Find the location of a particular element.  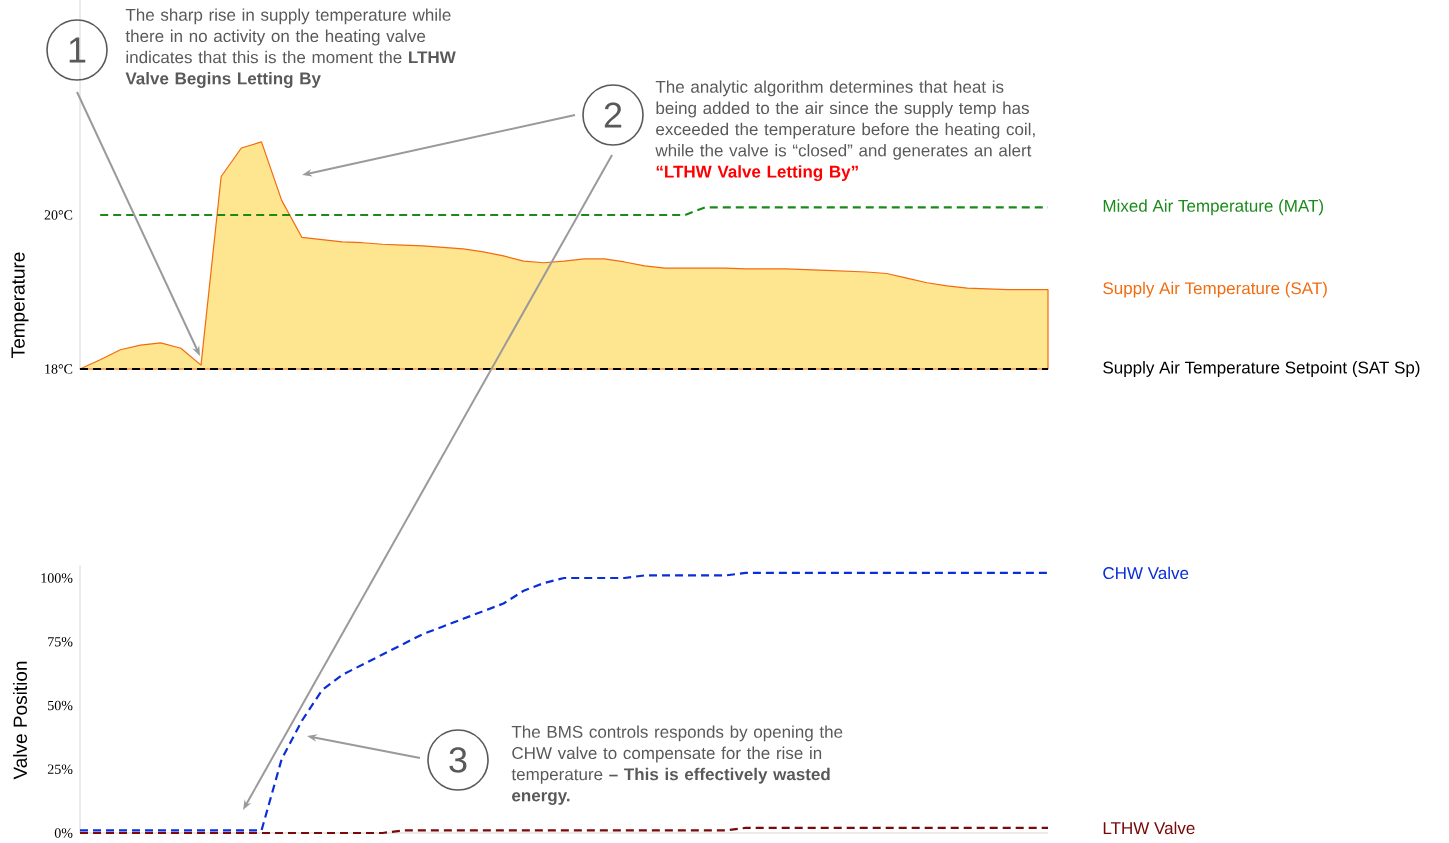

annotation: The analytic algorithm determines that heat is being added to the air since the supply temp has exceeded the temperature before the heating coil, while the valve is “closed” and generates an alert is located at coordinates (845, 120).